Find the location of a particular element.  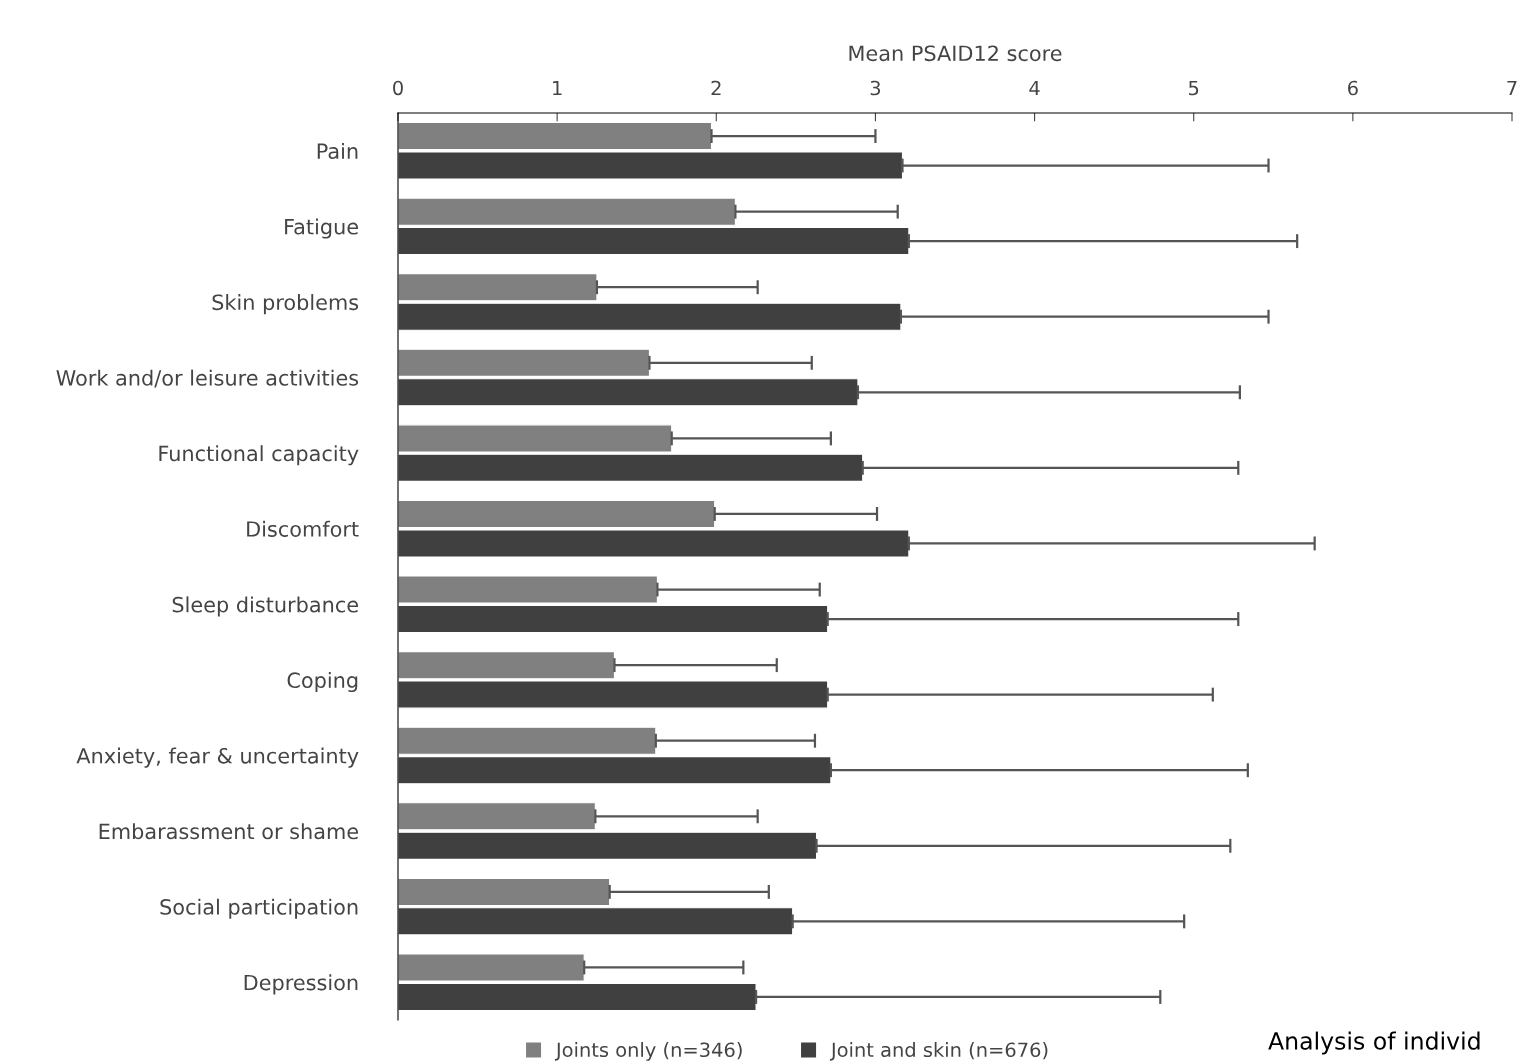

y-tick-label: Pain is located at coordinates (337, 150).